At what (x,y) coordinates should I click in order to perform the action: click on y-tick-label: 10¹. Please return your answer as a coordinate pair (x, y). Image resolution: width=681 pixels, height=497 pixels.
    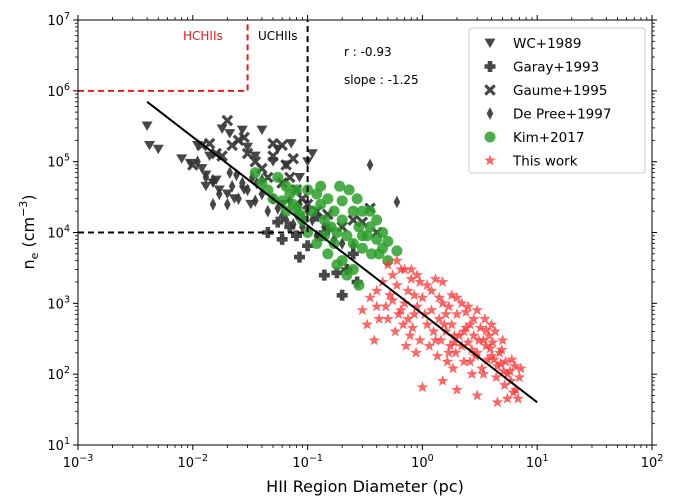
    Looking at the image, I should click on (58, 445).